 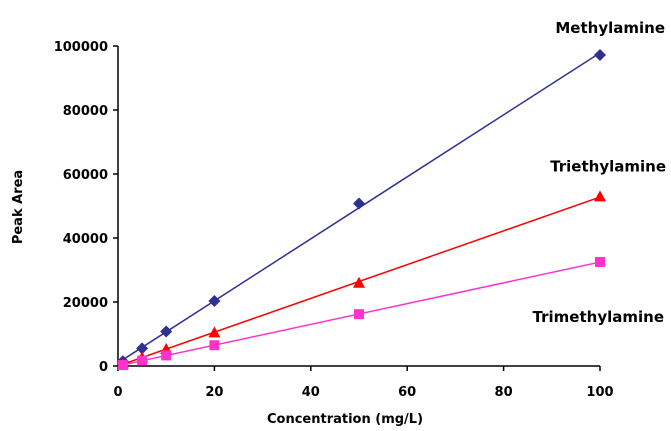 I want to click on y-tick-label: 40000, so click(x=85, y=239).